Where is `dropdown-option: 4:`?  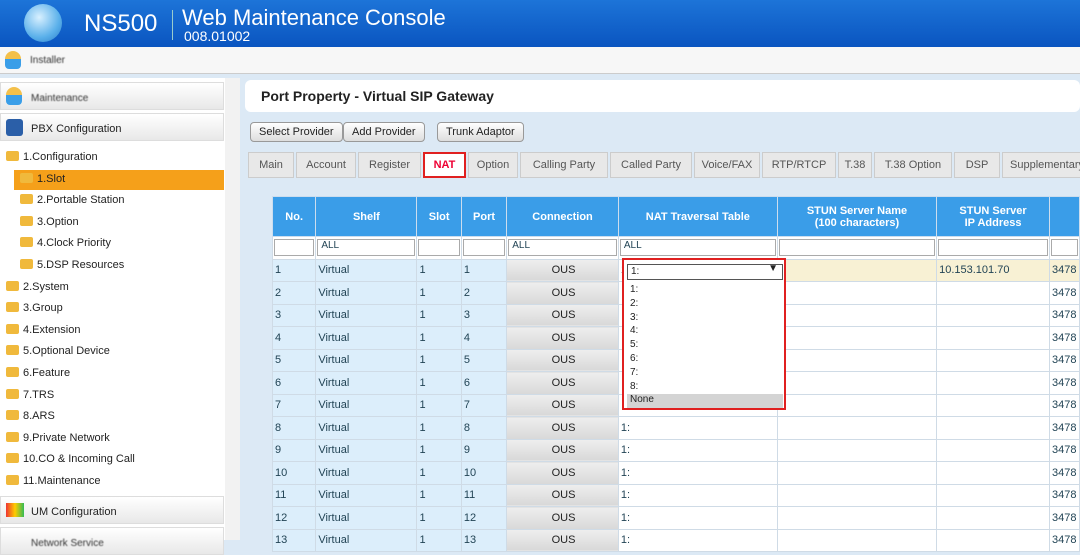
dropdown-option: 4: is located at coordinates (634, 331).